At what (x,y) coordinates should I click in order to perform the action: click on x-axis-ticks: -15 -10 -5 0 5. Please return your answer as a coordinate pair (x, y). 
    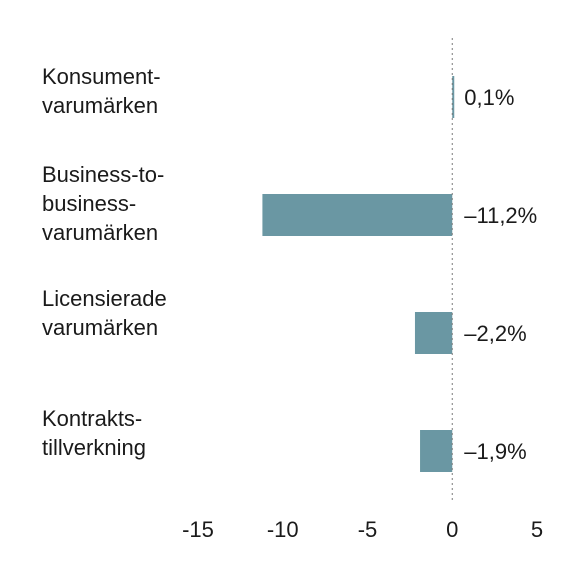
    Looking at the image, I should click on (362, 529).